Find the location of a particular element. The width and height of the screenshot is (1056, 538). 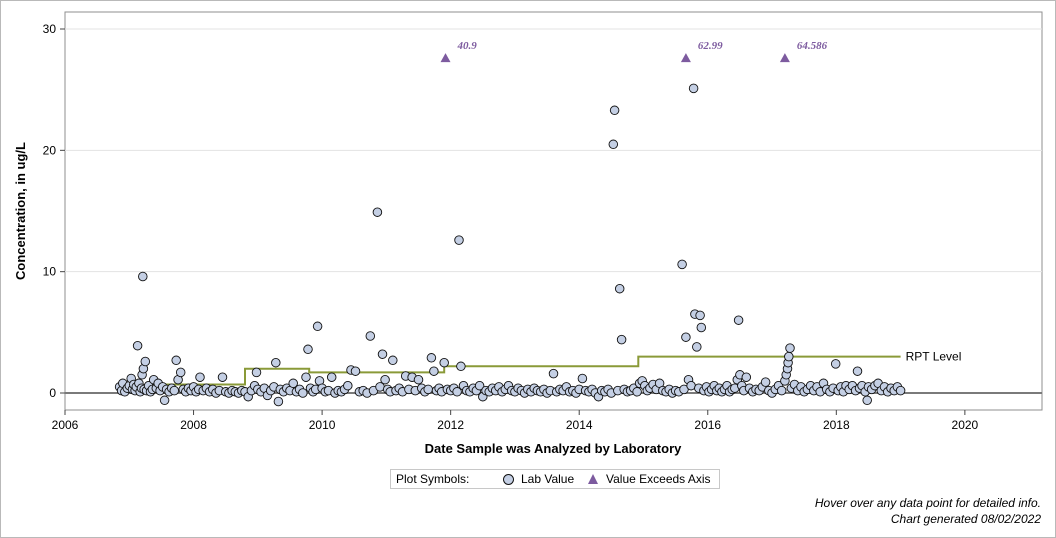

x-tick-label: 2010 is located at coordinates (322, 425).